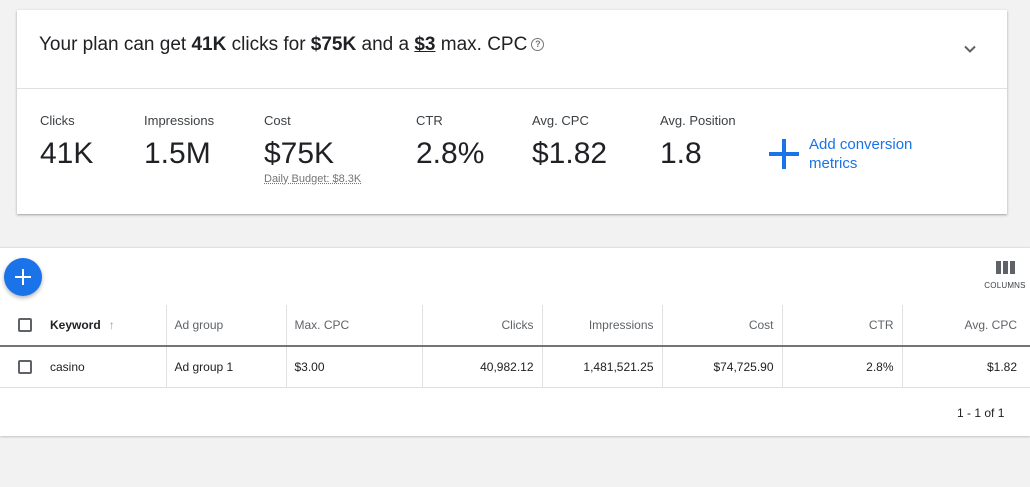 This screenshot has height=487, width=1030. I want to click on cell-ctr: 2.8%, so click(841, 367).